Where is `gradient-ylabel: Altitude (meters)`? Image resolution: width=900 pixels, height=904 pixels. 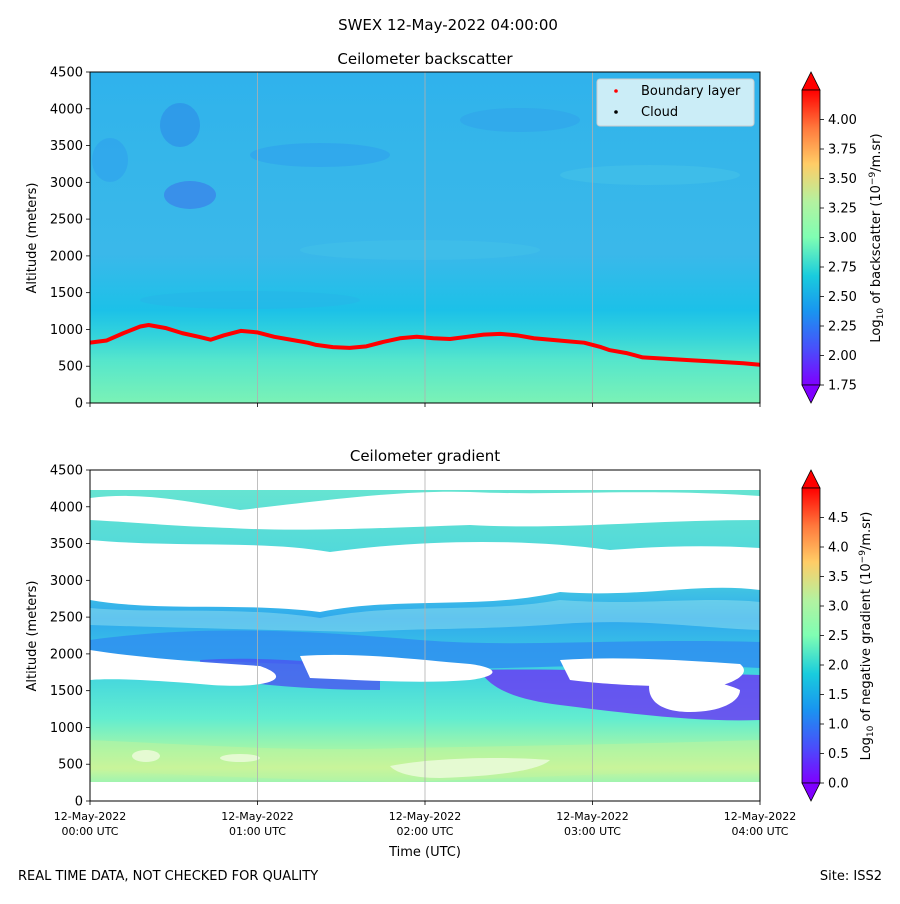 gradient-ylabel: Altitude (meters) is located at coordinates (32, 636).